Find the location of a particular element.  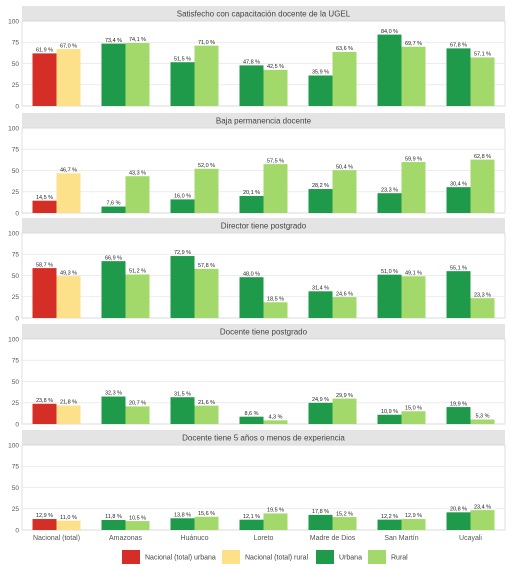

data-label-rural: 46,7 % is located at coordinates (68, 171).